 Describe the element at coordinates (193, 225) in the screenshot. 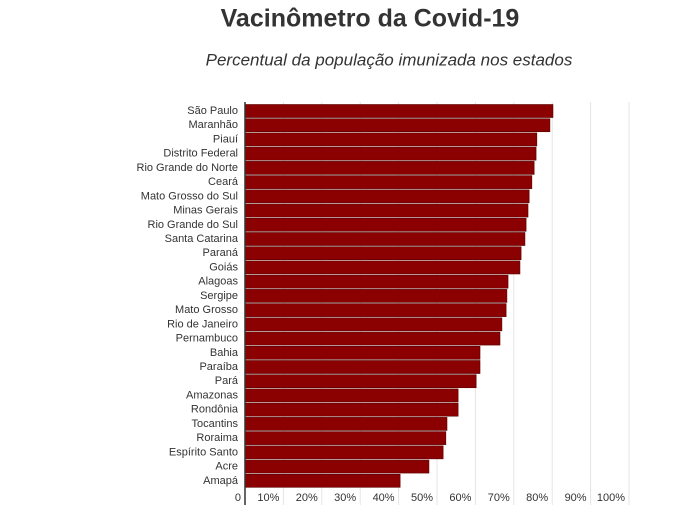

I see `y-tick-label: Rio Grande do Sul` at that location.